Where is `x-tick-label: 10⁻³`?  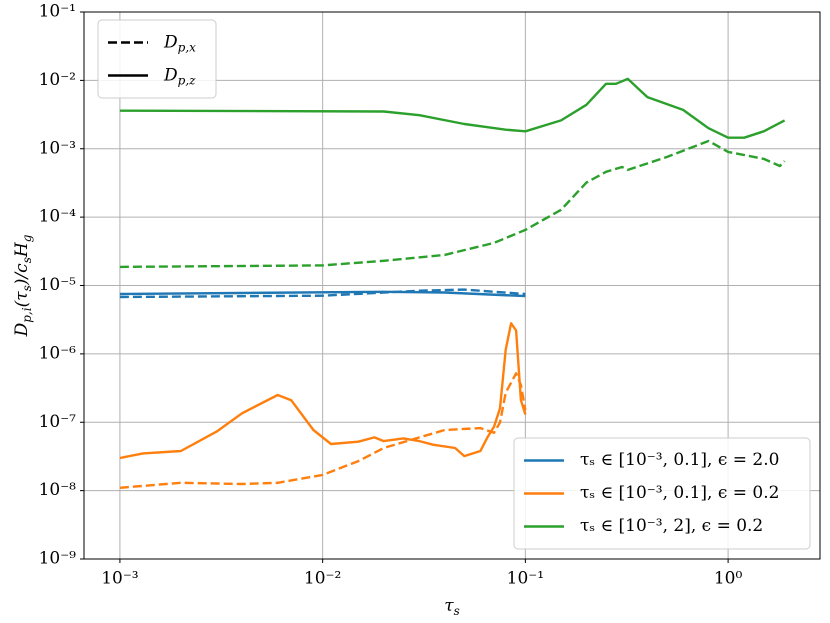
x-tick-label: 10⁻³ is located at coordinates (119, 579).